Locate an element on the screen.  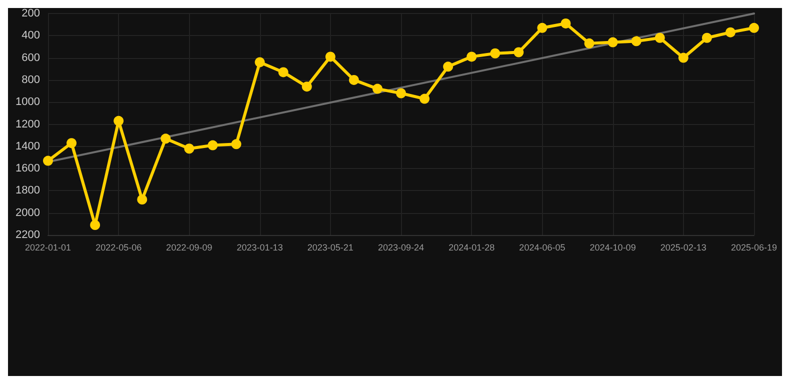
y-tick-label: 1800 is located at coordinates (28, 190).